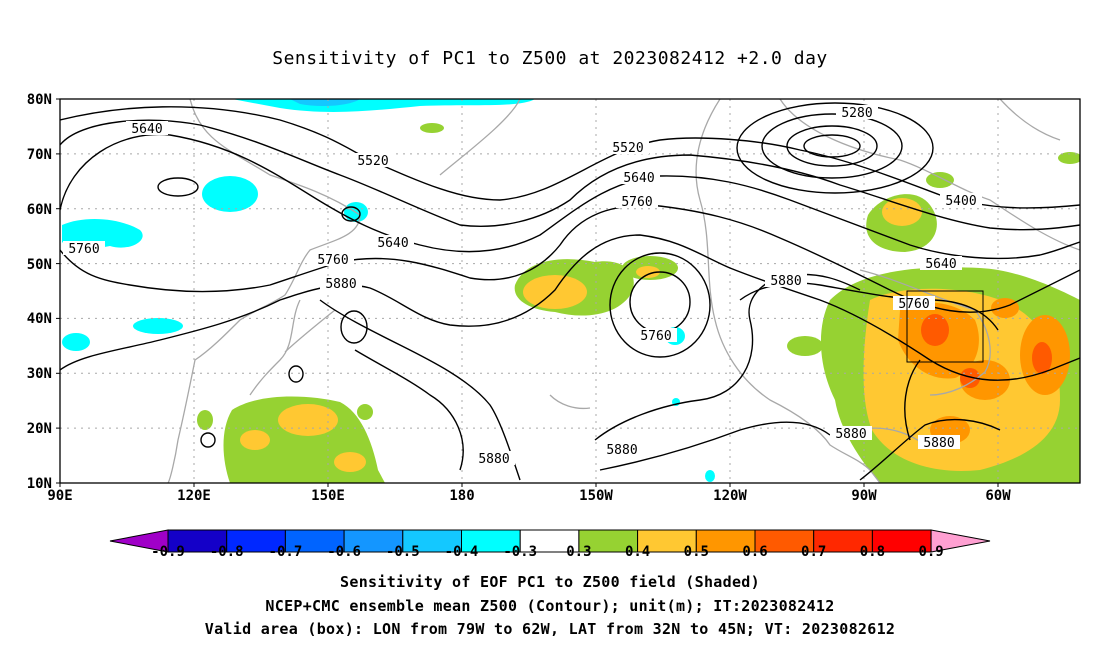  Describe the element at coordinates (39, 155) in the screenshot. I see `lat-label: 70N` at that location.